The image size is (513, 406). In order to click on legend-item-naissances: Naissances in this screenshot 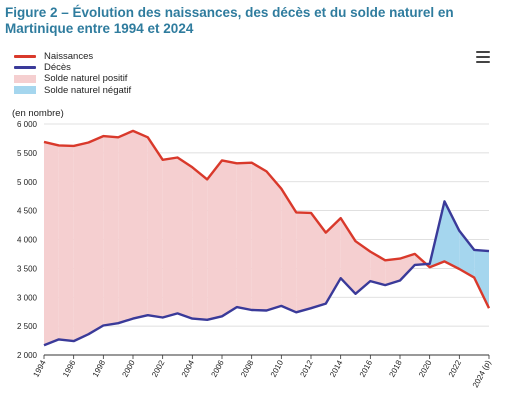, I will do `click(72, 56)`.